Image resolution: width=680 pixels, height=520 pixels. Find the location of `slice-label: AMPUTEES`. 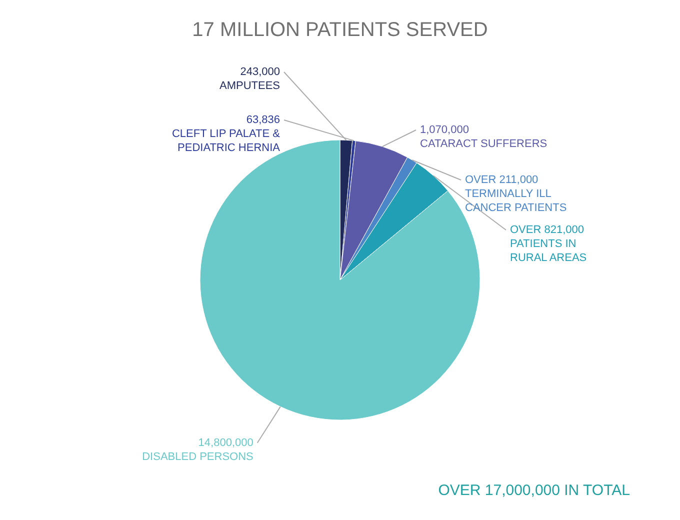

slice-label: AMPUTEES is located at coordinates (249, 86).